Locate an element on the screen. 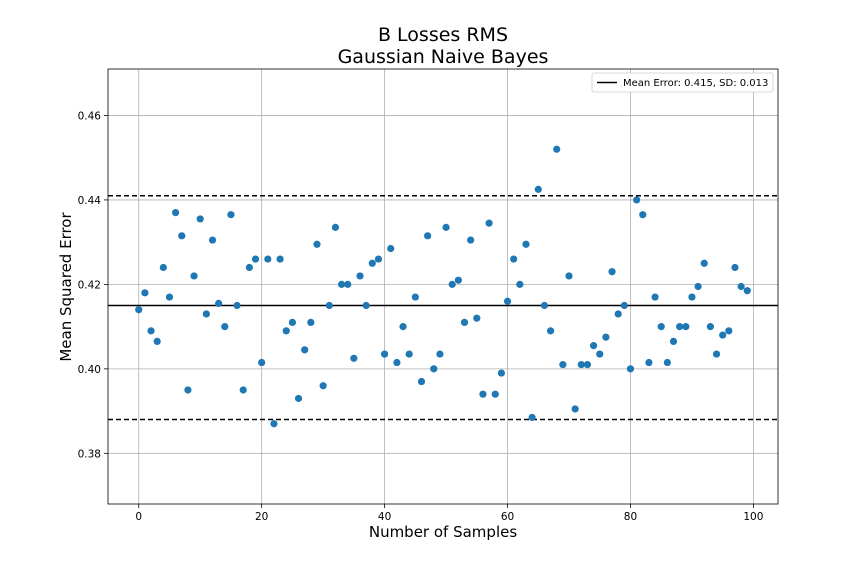  legend-mean-label: Mean Error: 0.415, SD: 0.013 is located at coordinates (695, 83).